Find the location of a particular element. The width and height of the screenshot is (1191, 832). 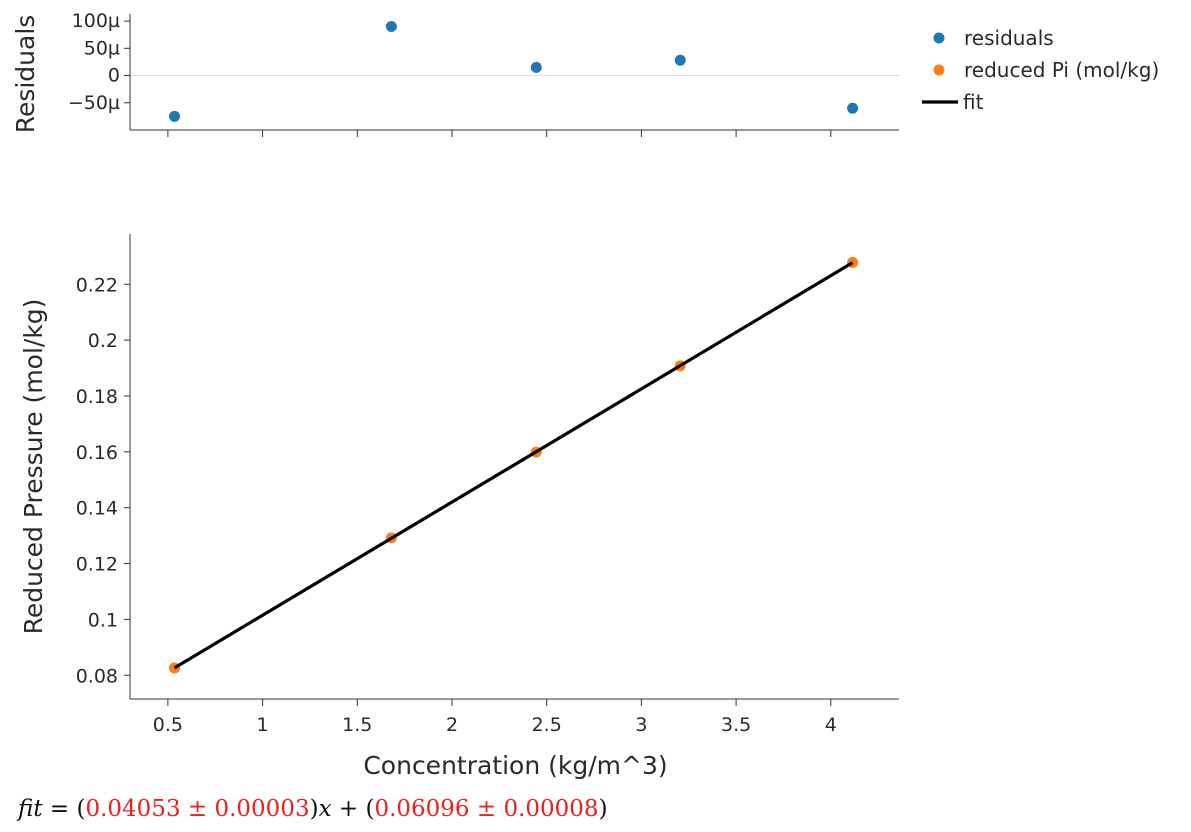

main-y-tick-label: 0.16 is located at coordinates (97, 453).